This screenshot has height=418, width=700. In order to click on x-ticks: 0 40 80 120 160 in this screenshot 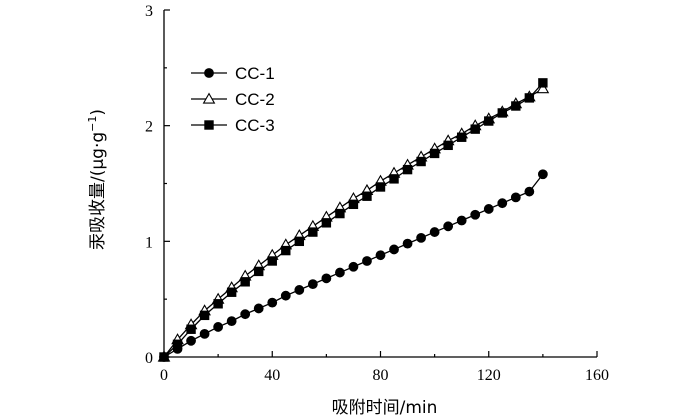, I will do `click(384, 367)`.